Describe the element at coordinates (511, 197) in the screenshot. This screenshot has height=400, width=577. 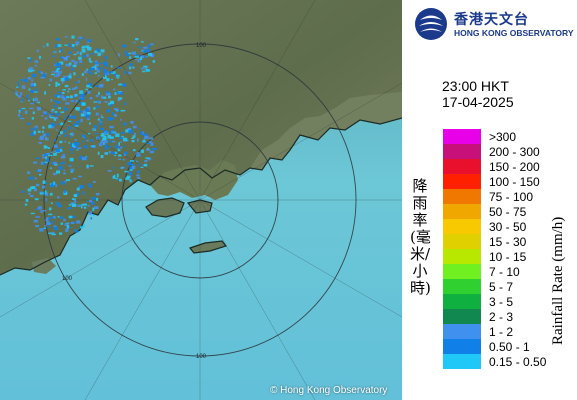
I see `legend-label: 75 - 100` at that location.